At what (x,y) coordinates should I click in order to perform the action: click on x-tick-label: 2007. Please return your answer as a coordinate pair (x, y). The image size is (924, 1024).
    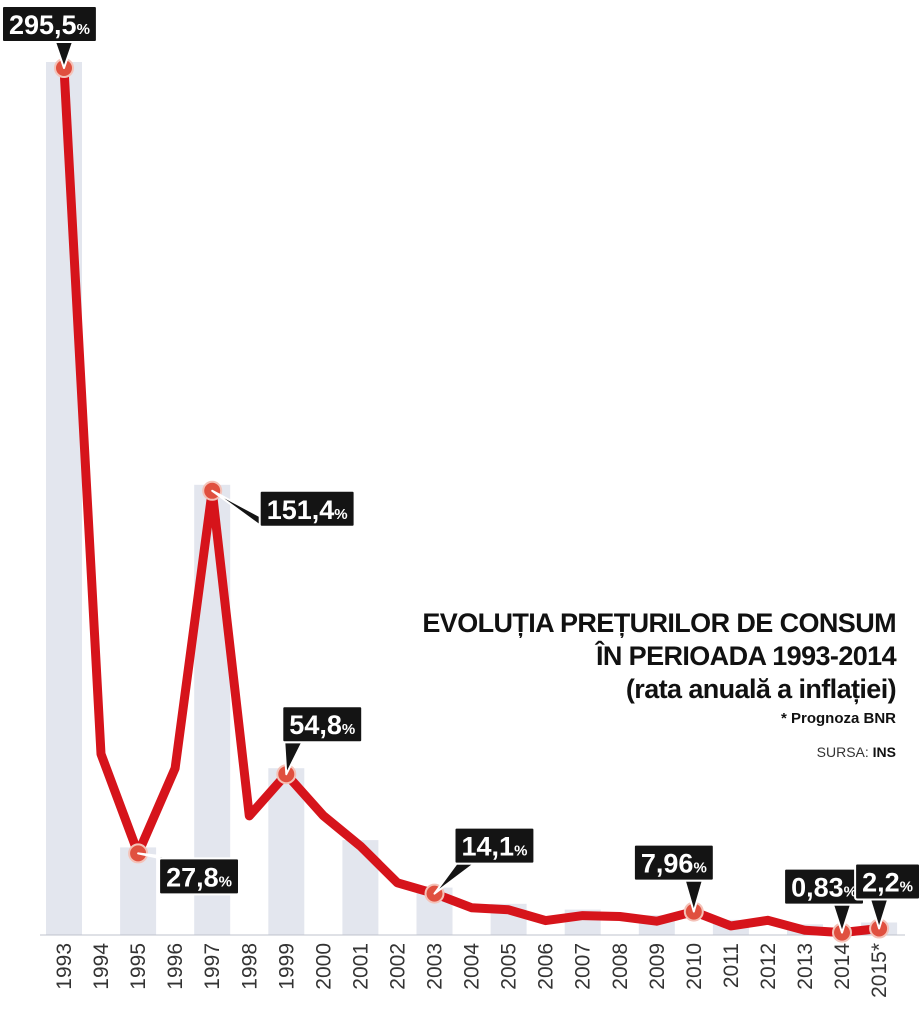
    Looking at the image, I should click on (583, 966).